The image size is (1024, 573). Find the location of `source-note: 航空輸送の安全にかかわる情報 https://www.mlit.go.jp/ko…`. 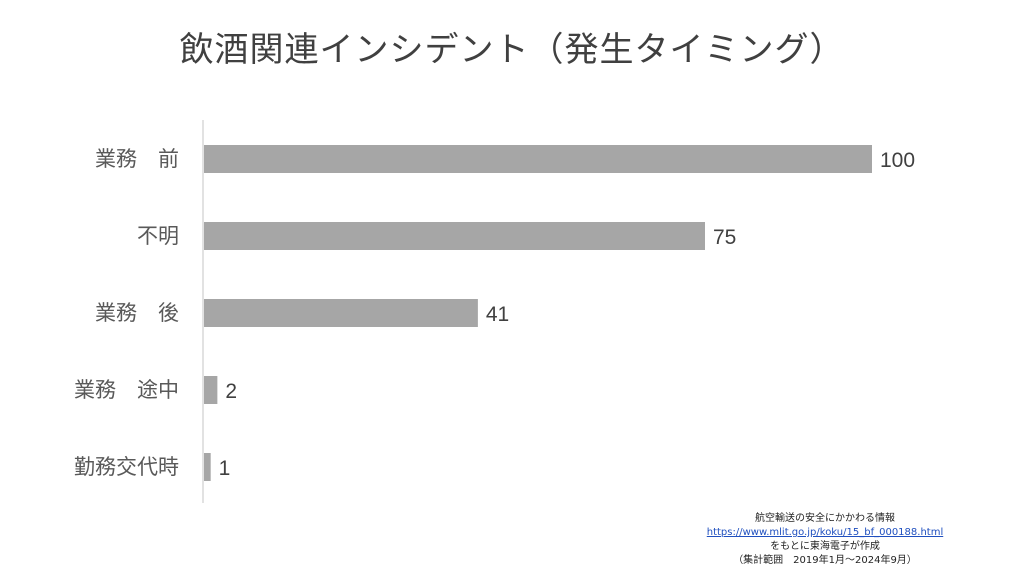

source-note: 航空輸送の安全にかかわる情報 https://www.mlit.go.jp/ko… is located at coordinates (825, 540).